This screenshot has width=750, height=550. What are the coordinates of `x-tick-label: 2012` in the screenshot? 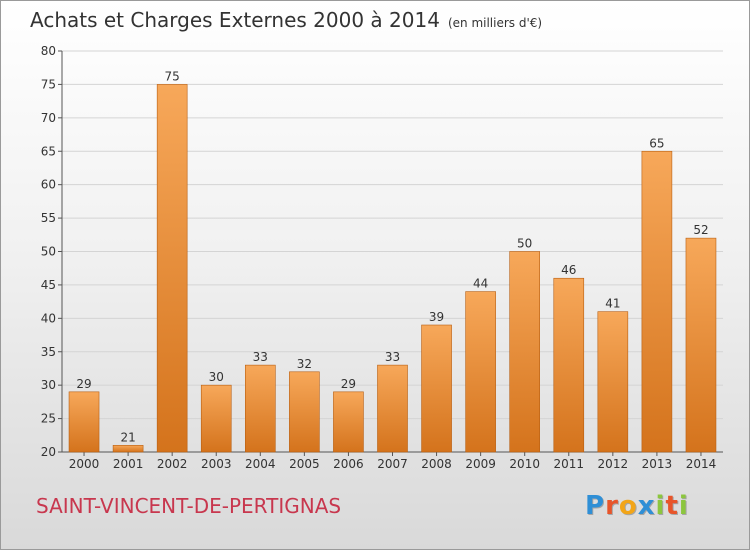 It's located at (613, 464).